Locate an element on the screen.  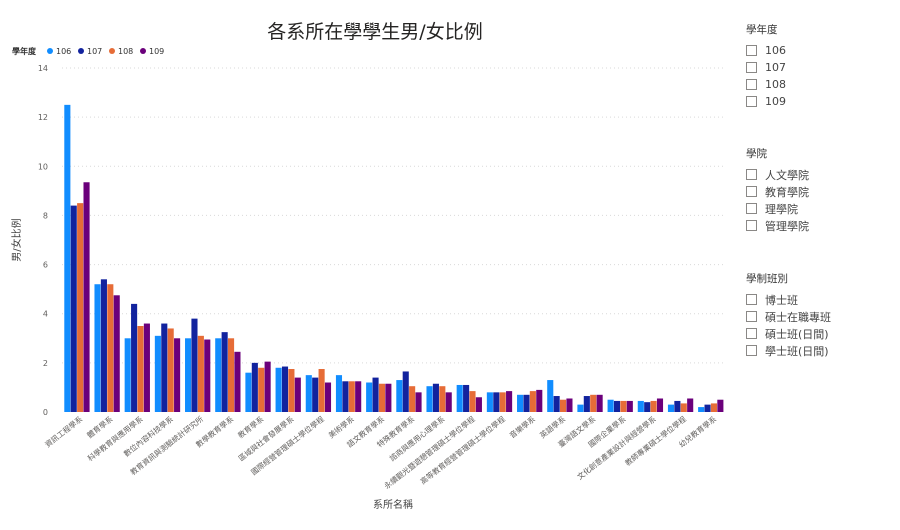
slicer-option-inservice-master: 碩士在職專班 is located at coordinates (821, 316).